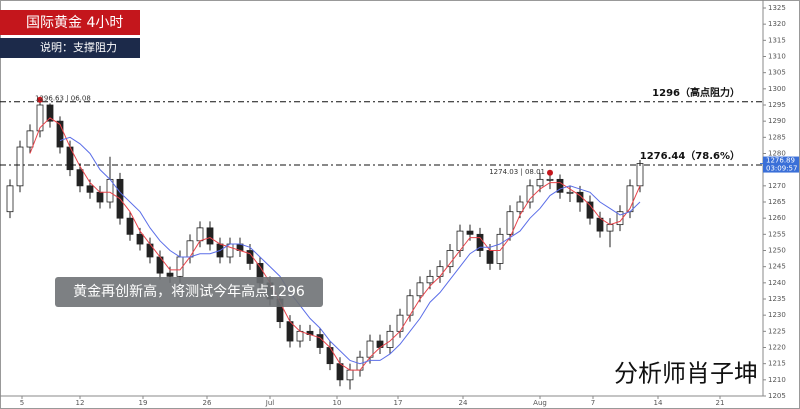 Image resolution: width=800 pixels, height=409 pixels. What do you see at coordinates (463, 403) in the screenshot?
I see `x-tick-label: 24` at bounding box center [463, 403].